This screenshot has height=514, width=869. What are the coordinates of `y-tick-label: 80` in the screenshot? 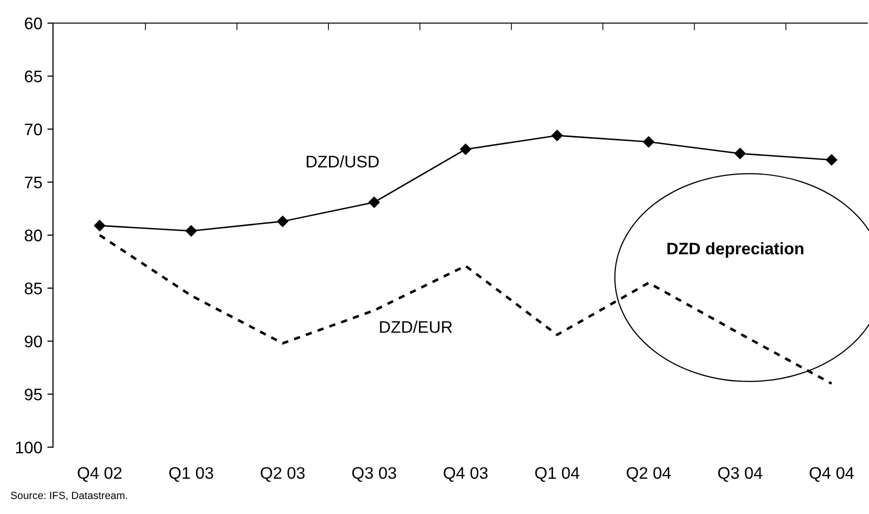 It's located at (33, 236).